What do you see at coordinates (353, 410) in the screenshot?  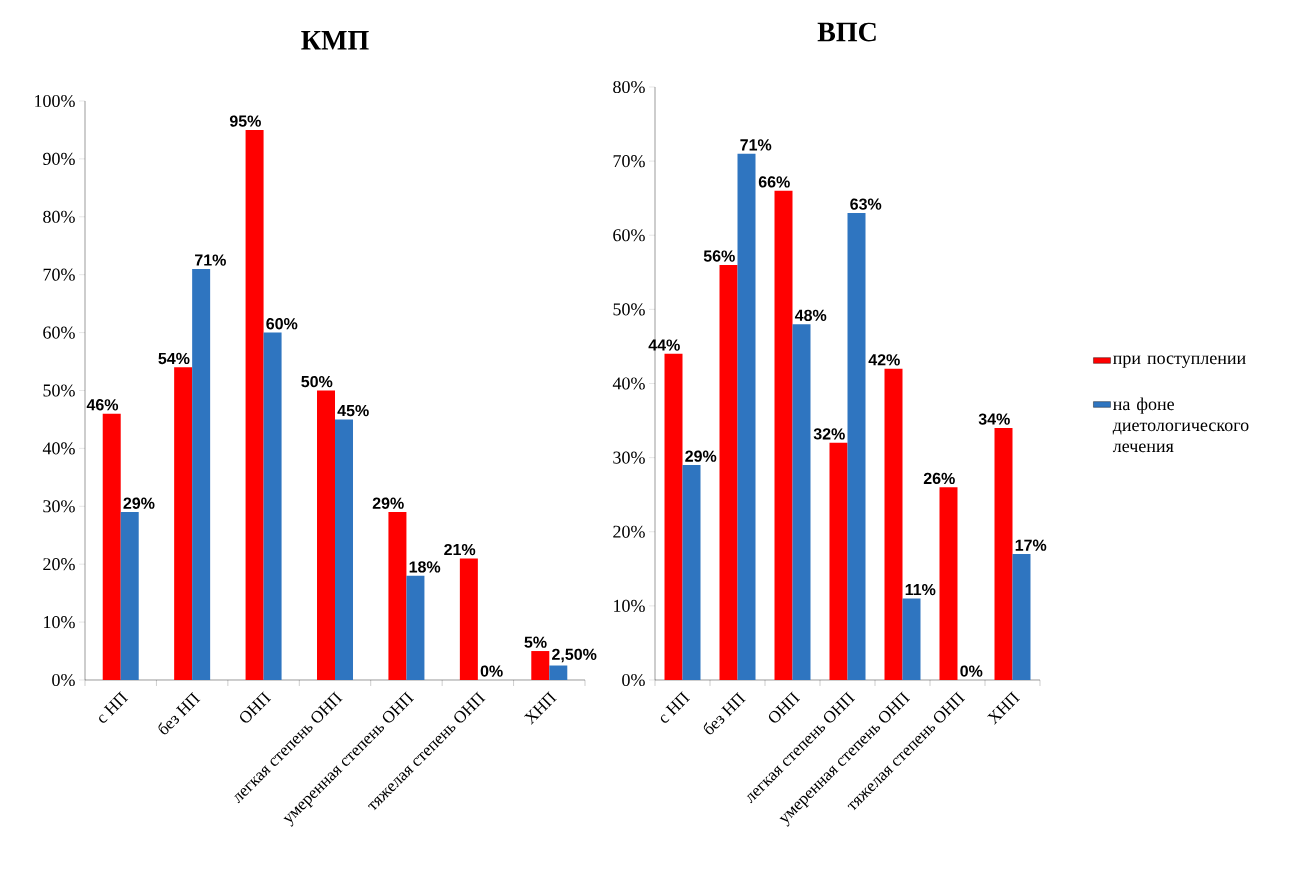 I see `data-label: 45%` at bounding box center [353, 410].